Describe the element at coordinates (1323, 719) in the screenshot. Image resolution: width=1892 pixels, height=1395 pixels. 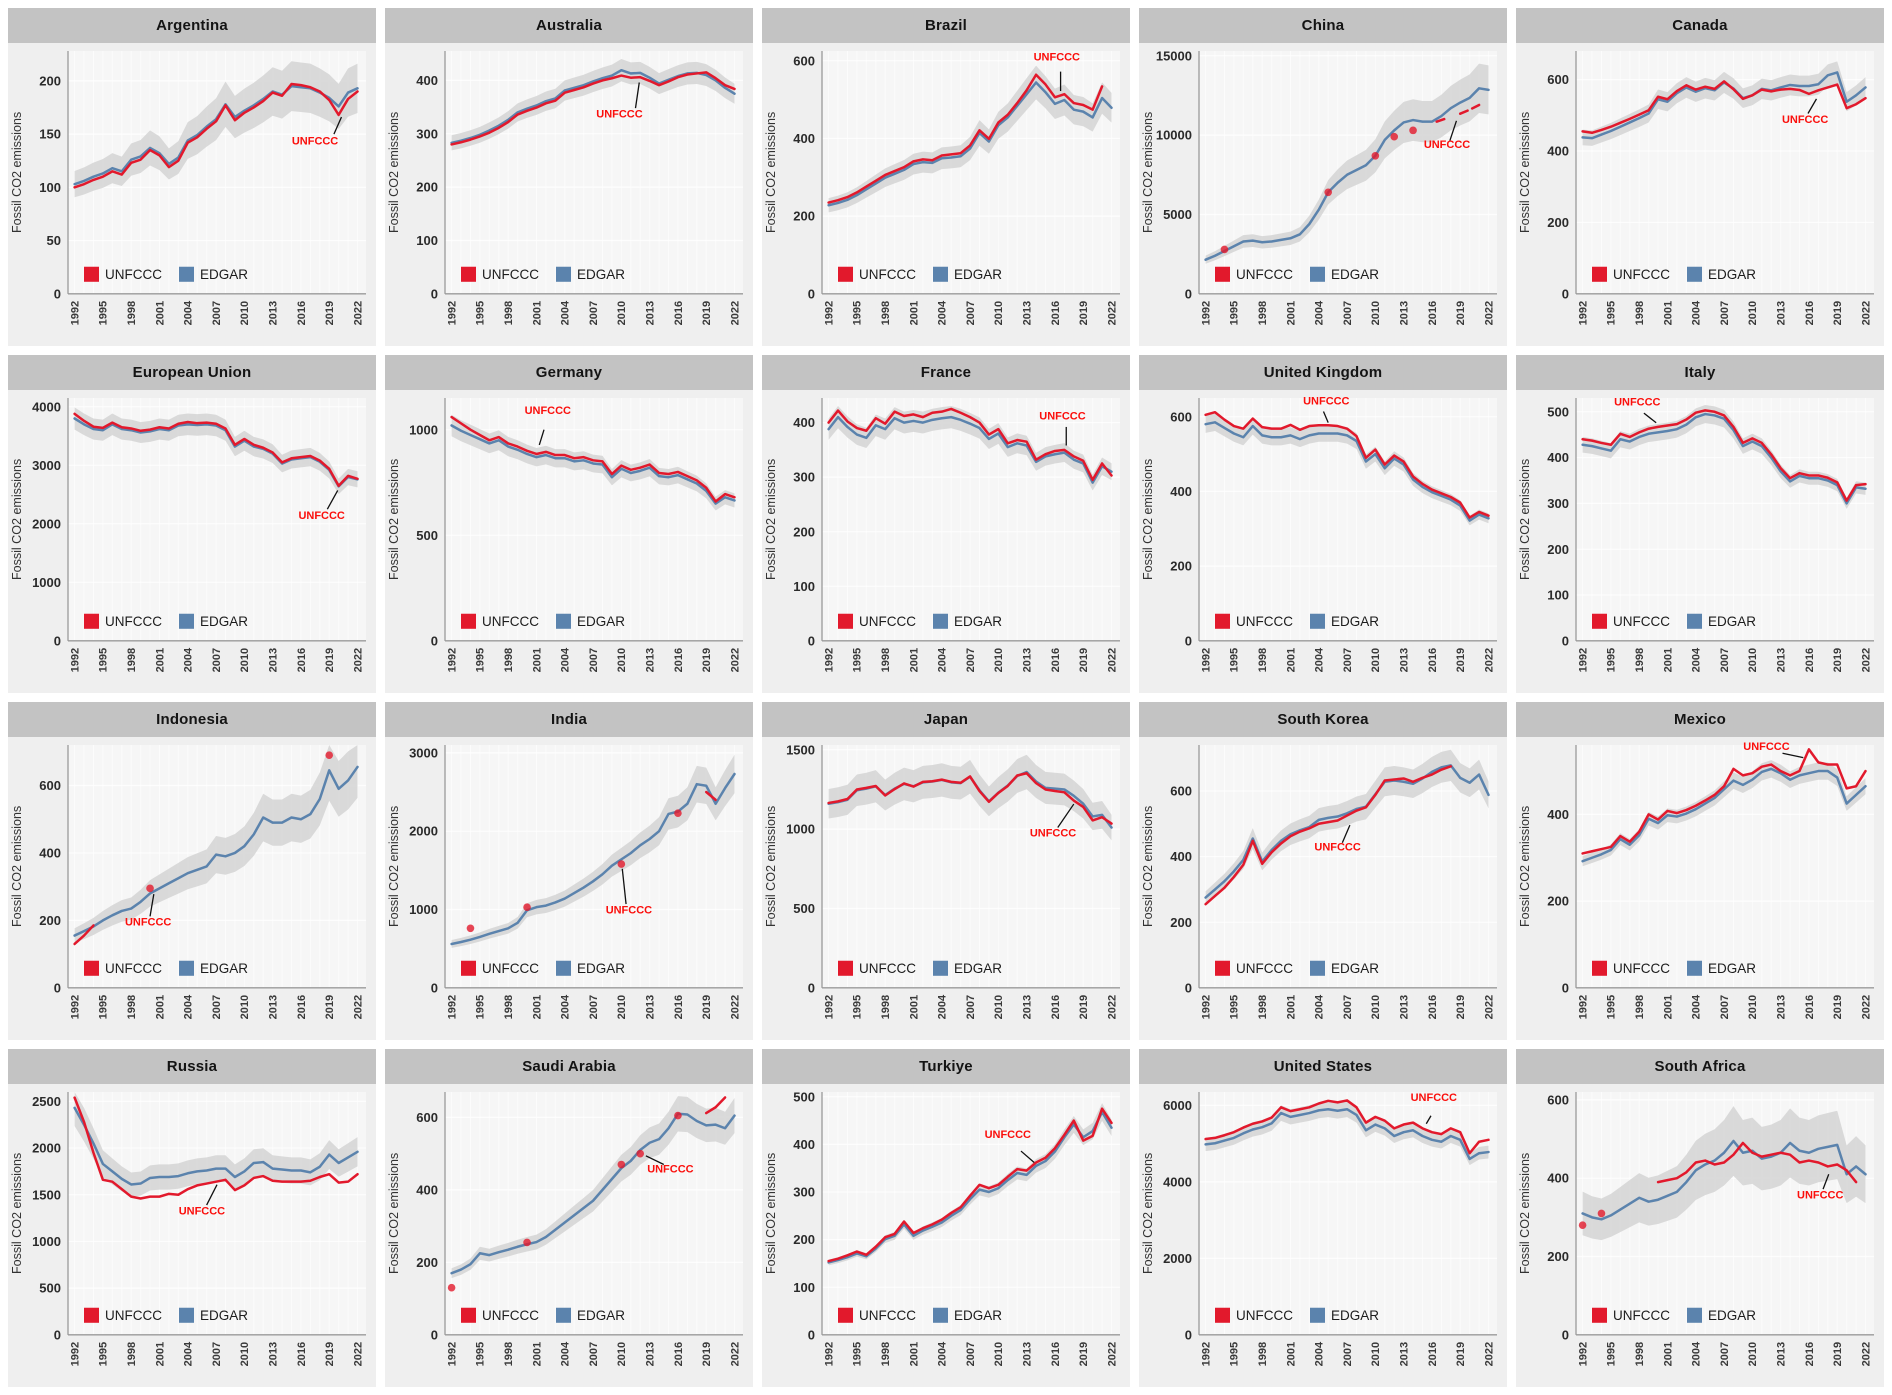
I see `chart-title: South Korea` at that location.